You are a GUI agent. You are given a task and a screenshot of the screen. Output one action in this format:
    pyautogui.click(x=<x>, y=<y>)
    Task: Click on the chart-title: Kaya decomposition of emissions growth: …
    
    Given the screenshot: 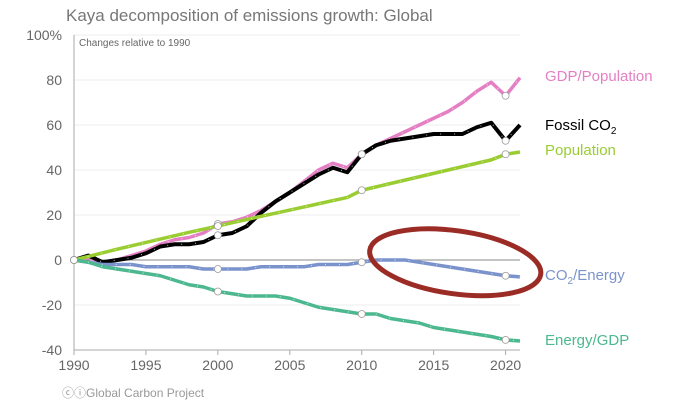 What is the action you would take?
    pyautogui.click(x=249, y=15)
    